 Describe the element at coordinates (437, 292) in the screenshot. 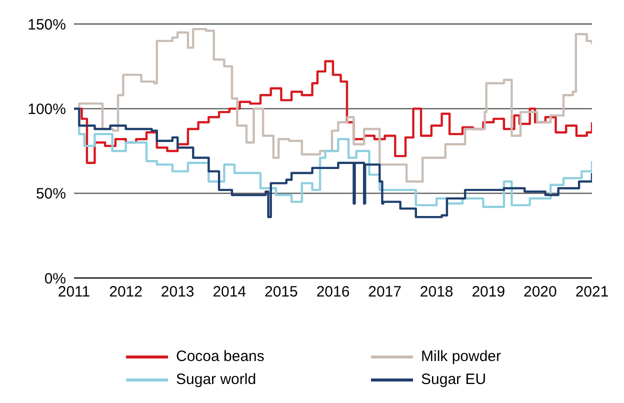

I see `x-tick-label: 2018` at that location.